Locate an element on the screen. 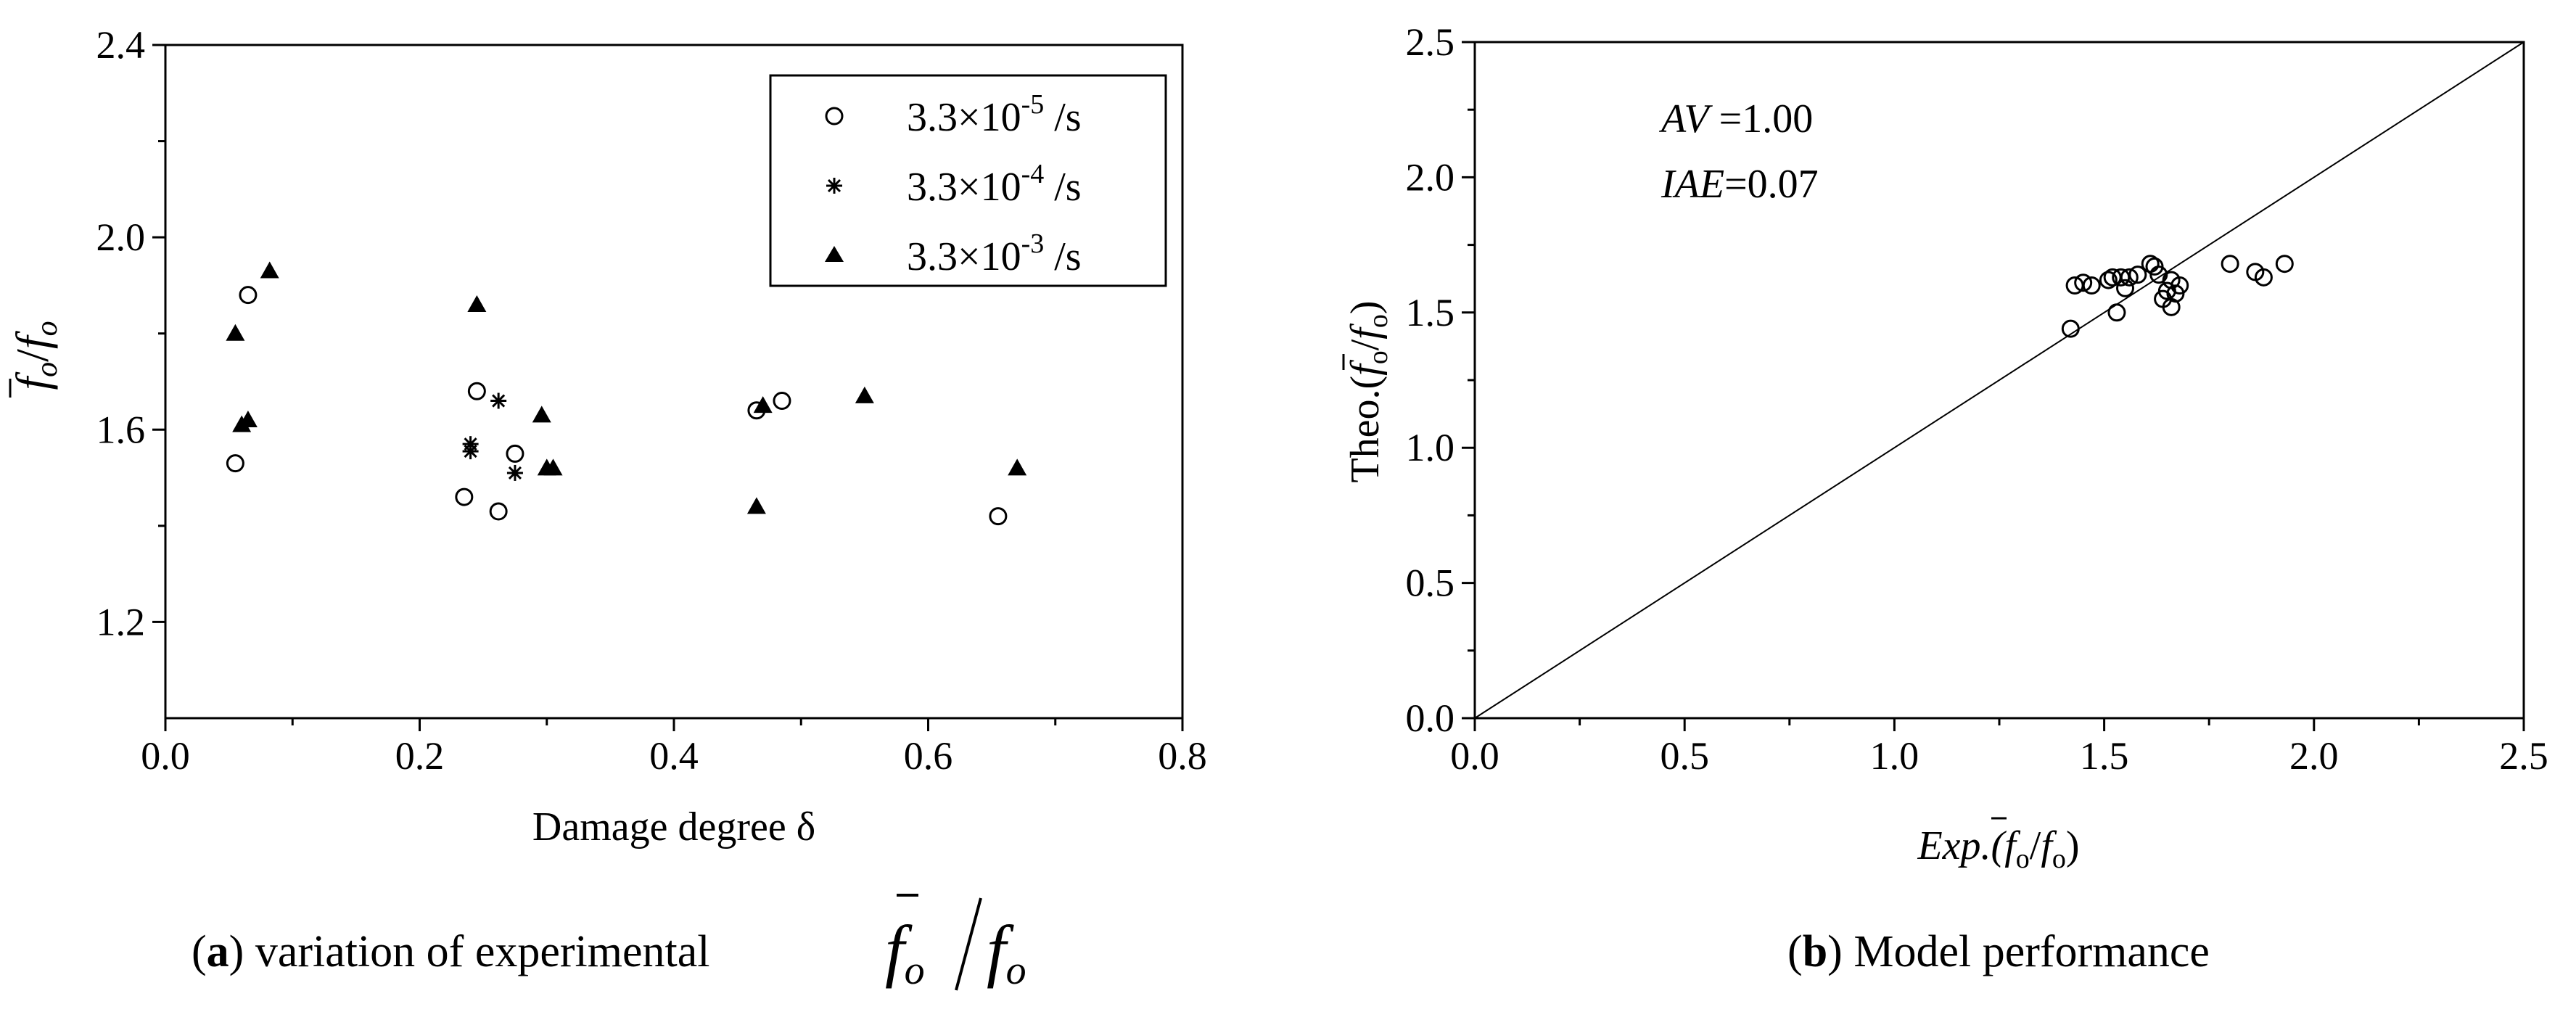 Image resolution: width=2576 pixels, height=1033 pixels. chart-b-x-tick-label: 2.5 is located at coordinates (2523, 756).